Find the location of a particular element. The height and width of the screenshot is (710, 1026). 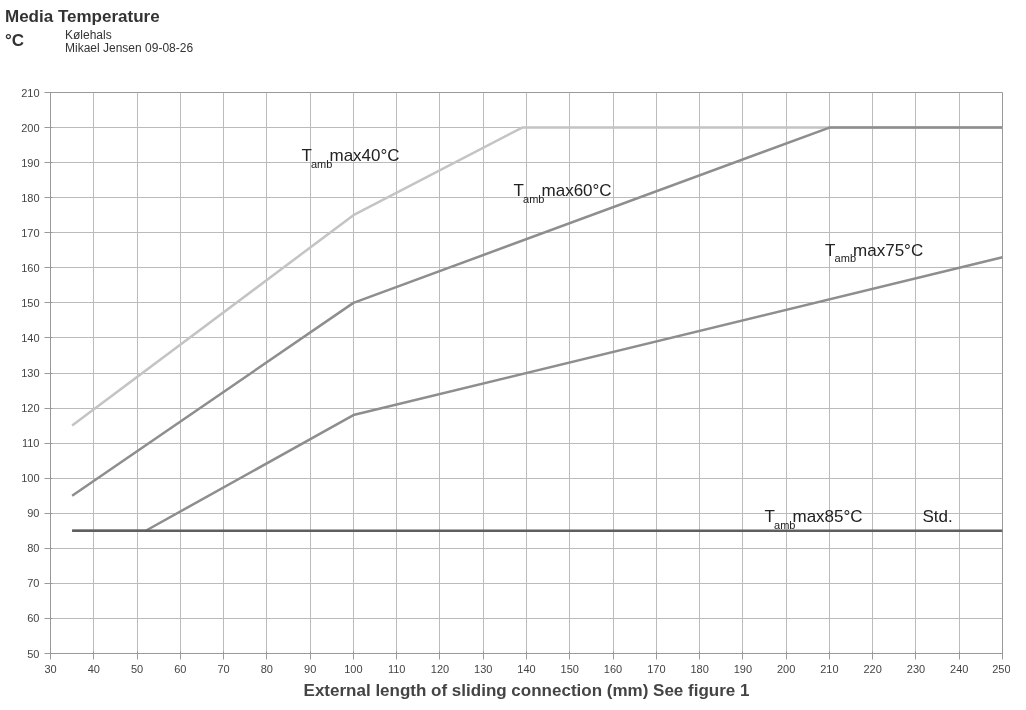

x-tick-label: 100 is located at coordinates (353, 668).